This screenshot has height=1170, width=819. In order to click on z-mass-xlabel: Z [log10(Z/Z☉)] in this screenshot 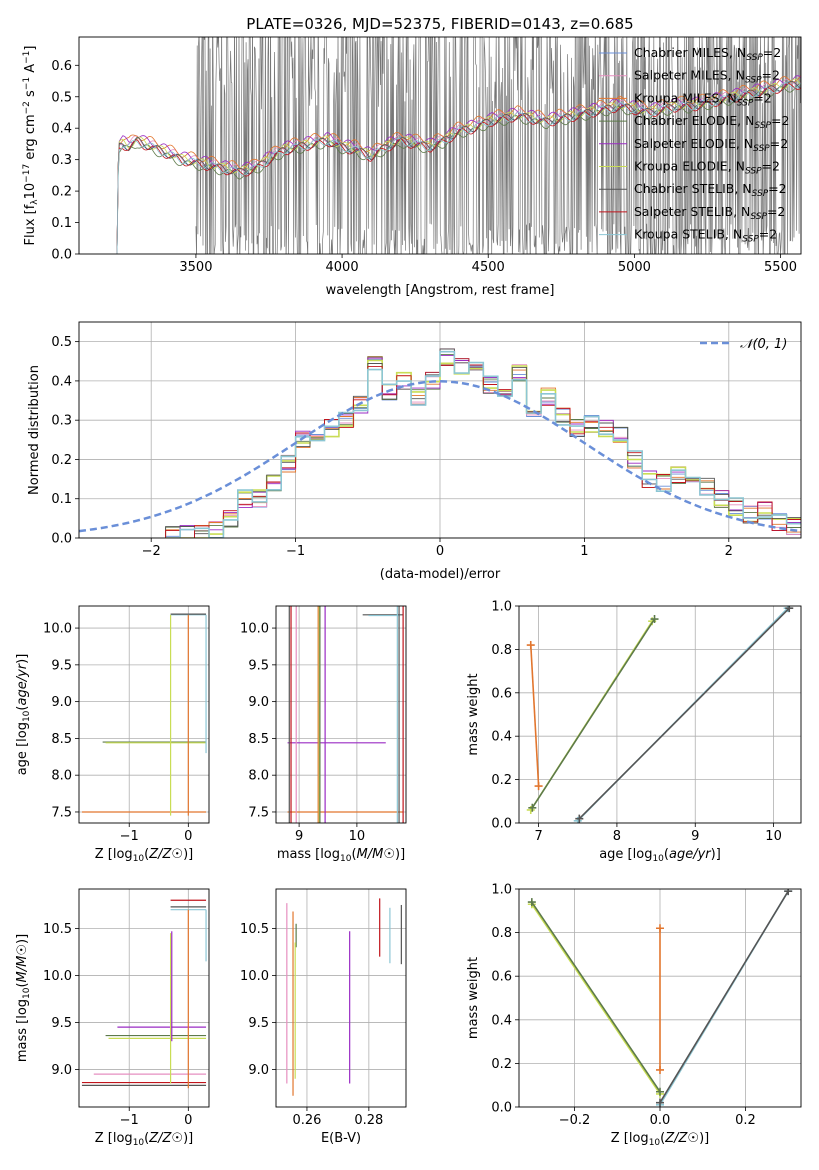, I will do `click(144, 1139)`.